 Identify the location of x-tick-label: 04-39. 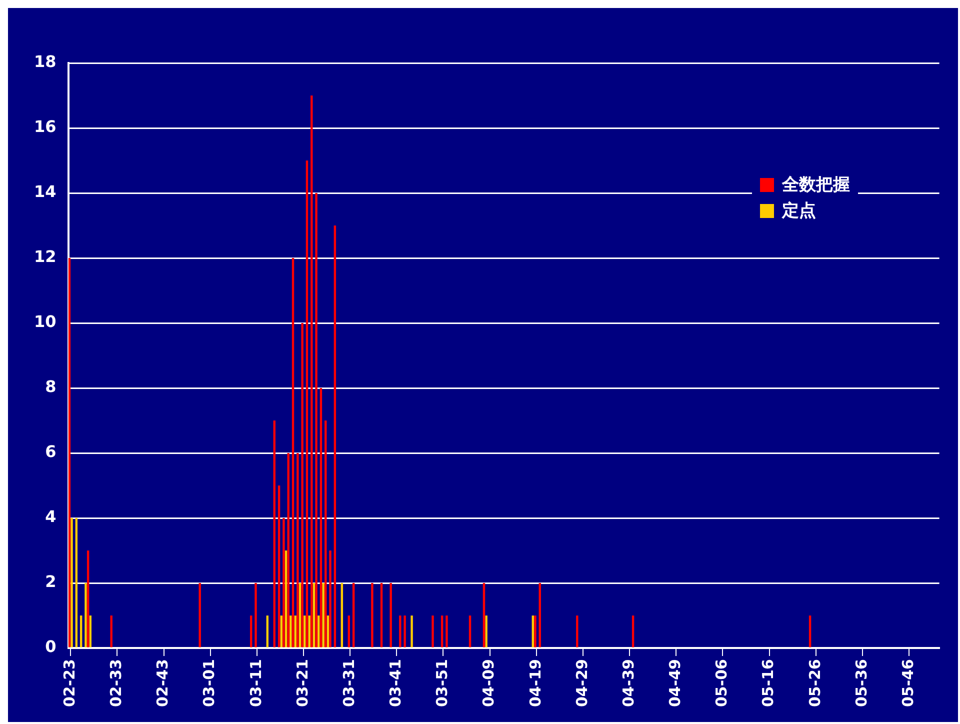
(628, 683).